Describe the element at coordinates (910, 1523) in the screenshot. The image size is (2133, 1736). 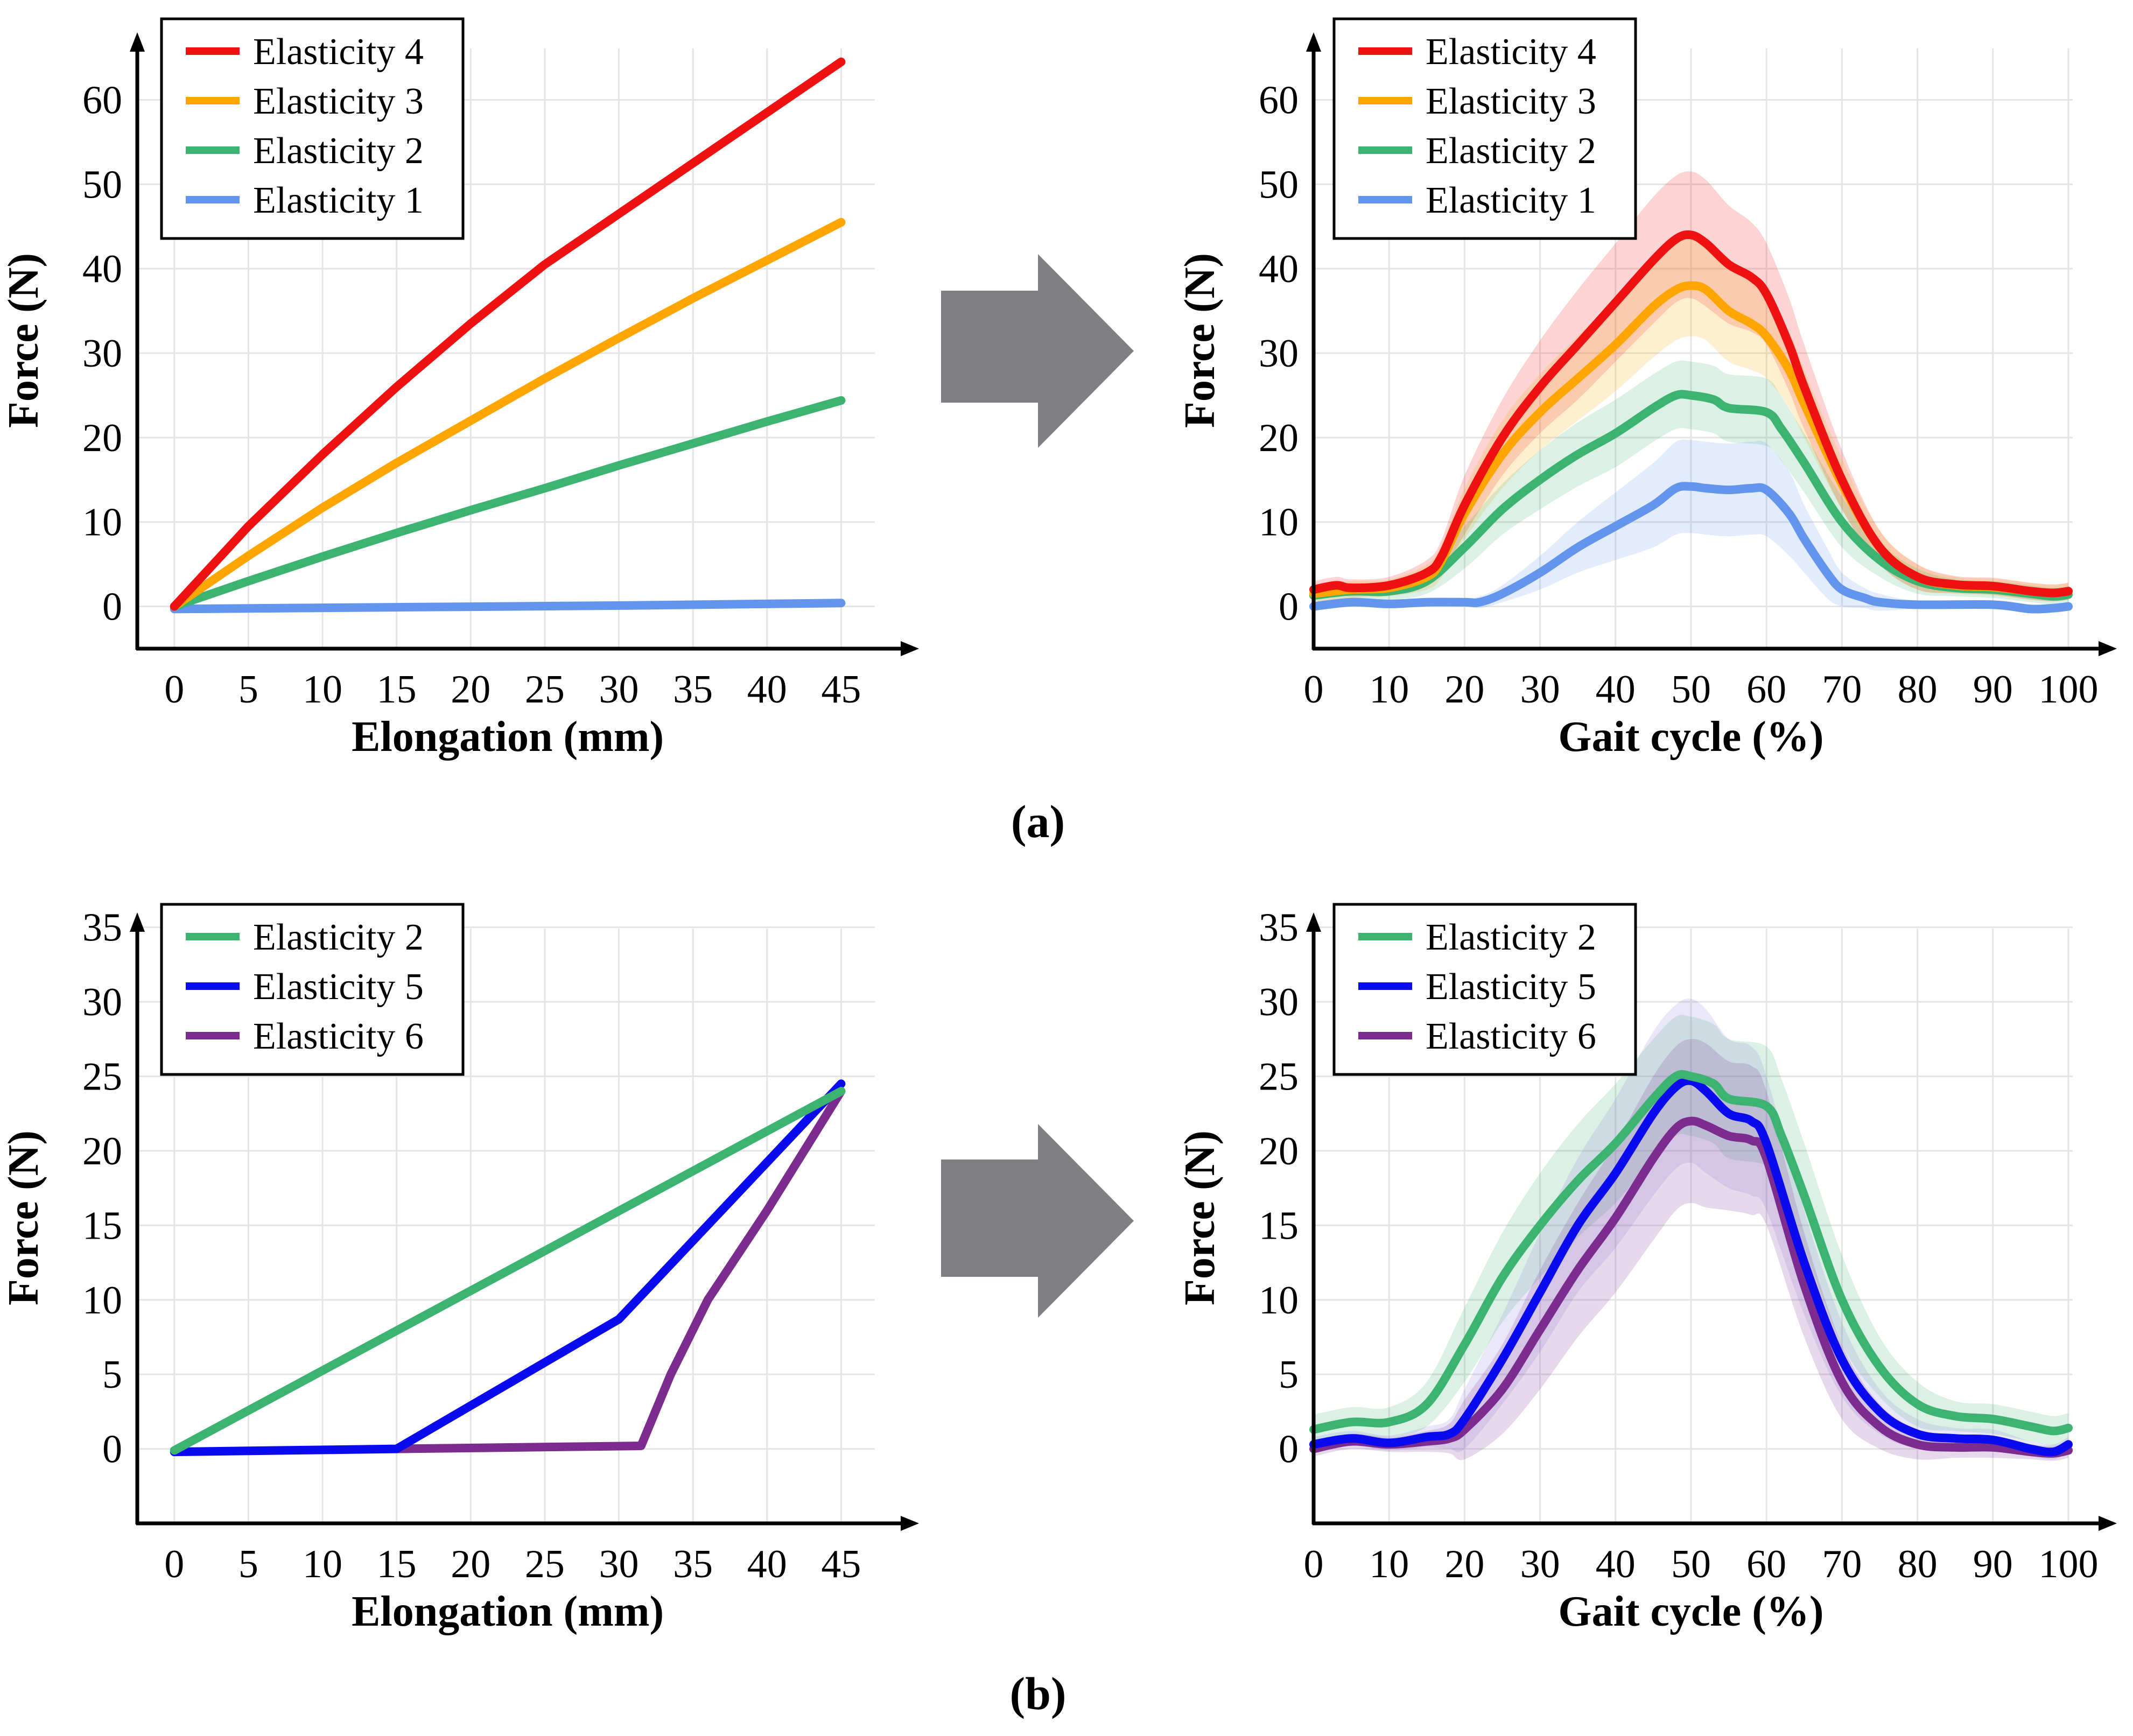
I see `x-axis-arrow-icon` at that location.